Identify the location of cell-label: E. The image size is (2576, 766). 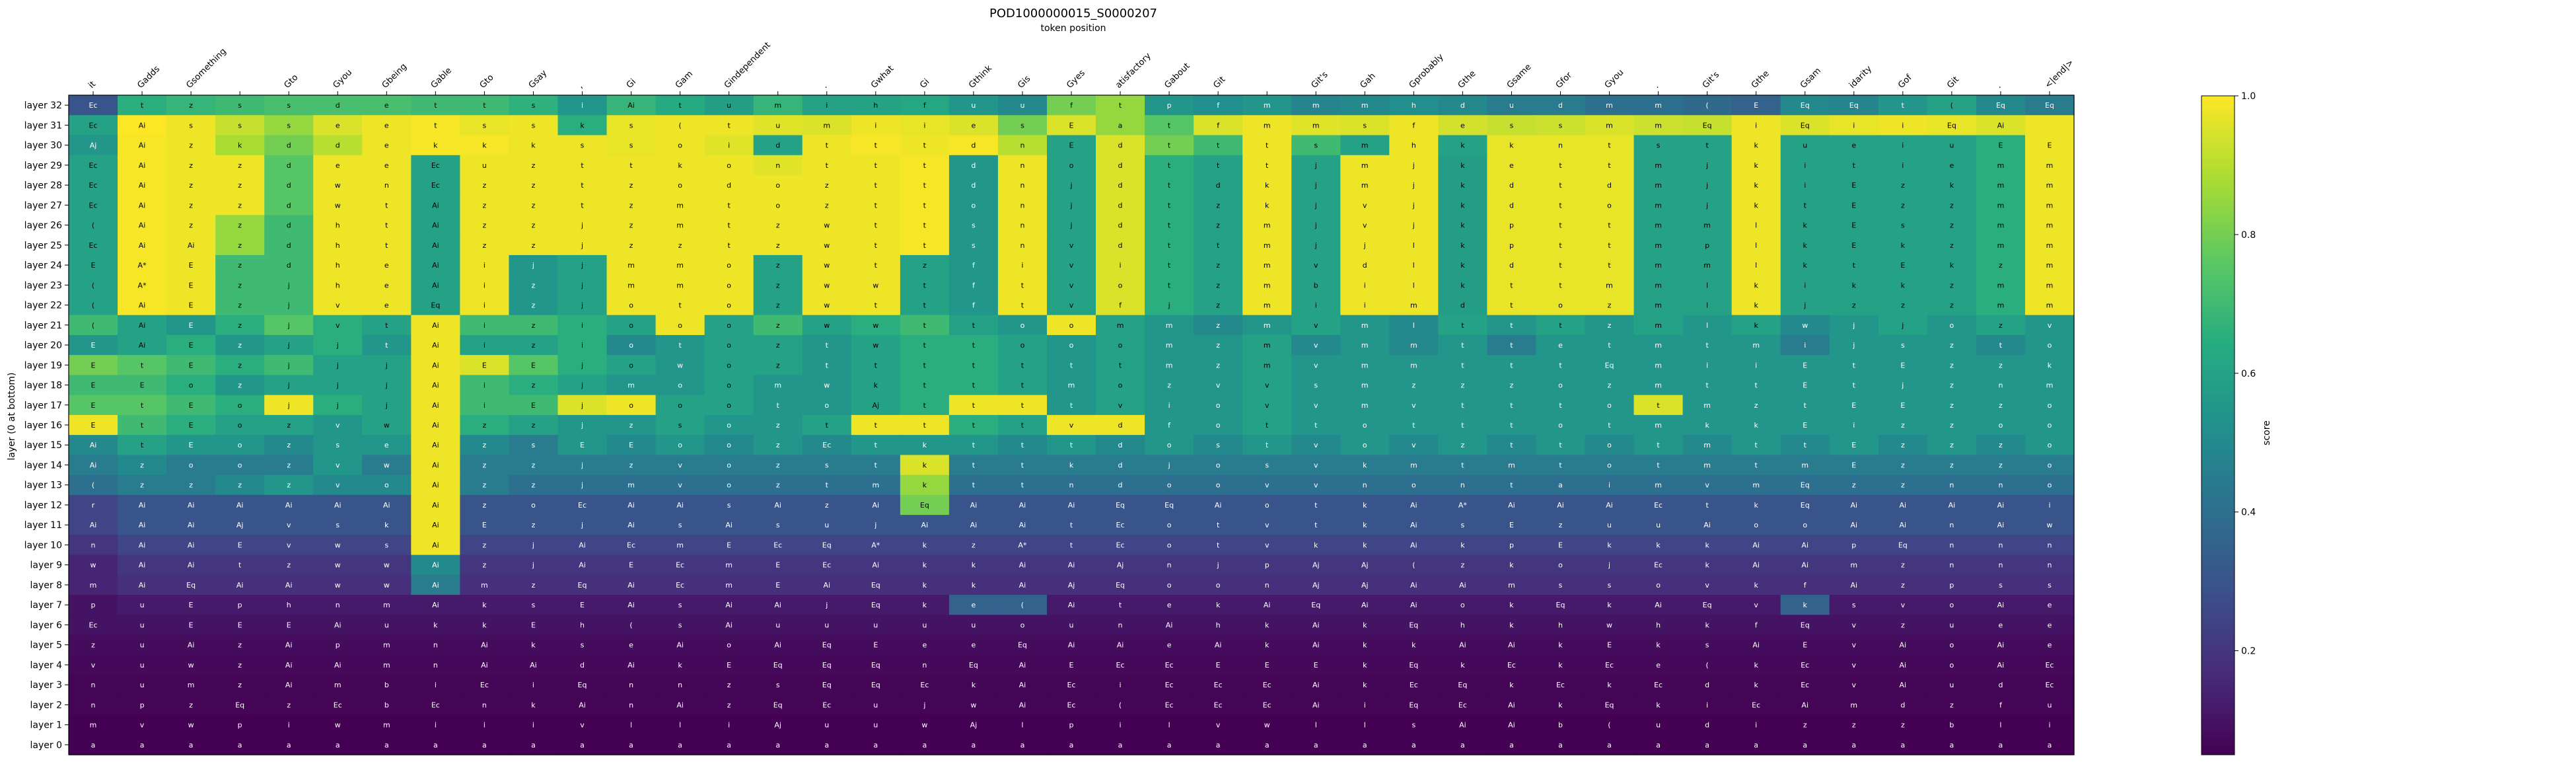
(192, 325).